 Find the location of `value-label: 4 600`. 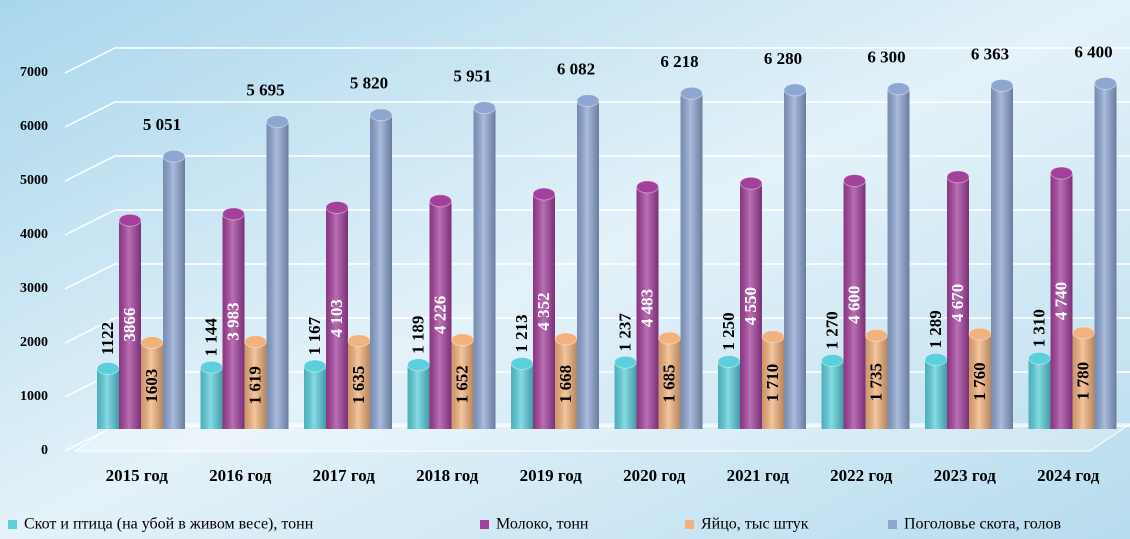

value-label: 4 600 is located at coordinates (853, 305).